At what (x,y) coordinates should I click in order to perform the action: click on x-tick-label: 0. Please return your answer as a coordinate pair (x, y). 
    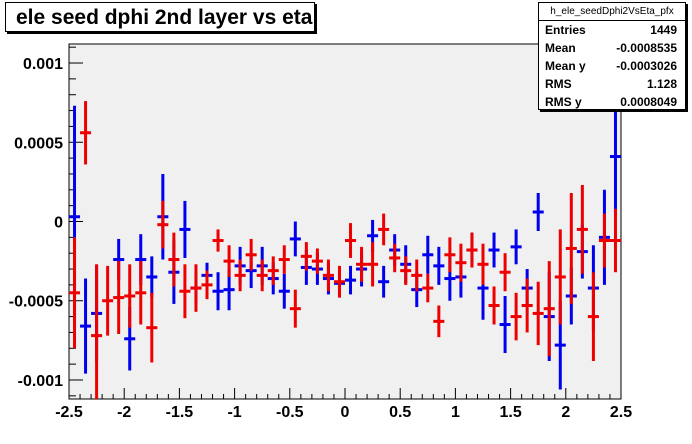
    Looking at the image, I should click on (345, 412).